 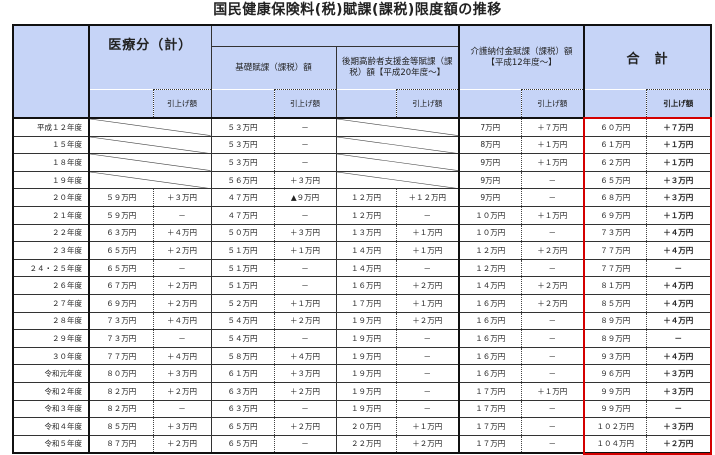 What do you see at coordinates (366, 268) in the screenshot?
I see `elderly-amount-cell: １４万円` at bounding box center [366, 268].